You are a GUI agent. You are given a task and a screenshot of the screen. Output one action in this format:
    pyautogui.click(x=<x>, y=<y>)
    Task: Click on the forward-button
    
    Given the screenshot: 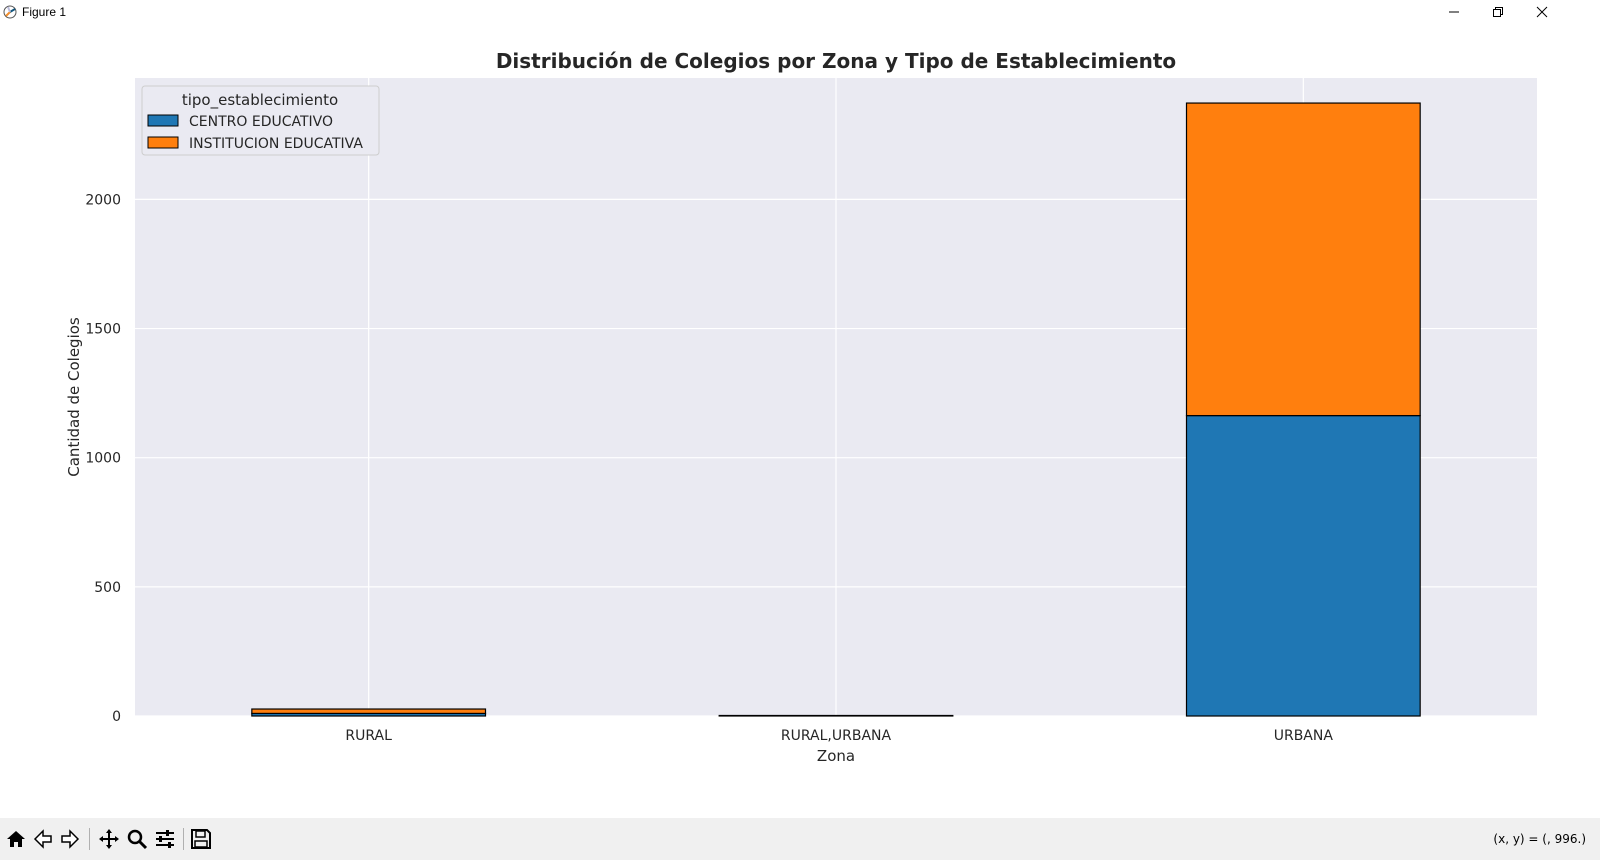 What is the action you would take?
    pyautogui.click(x=70, y=839)
    